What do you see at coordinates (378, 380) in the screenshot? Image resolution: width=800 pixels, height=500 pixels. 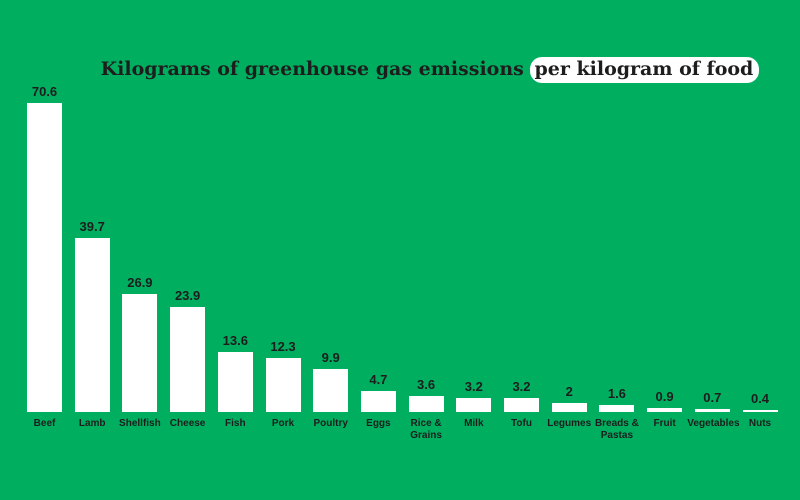 I see `value-label: 4.7` at bounding box center [378, 380].